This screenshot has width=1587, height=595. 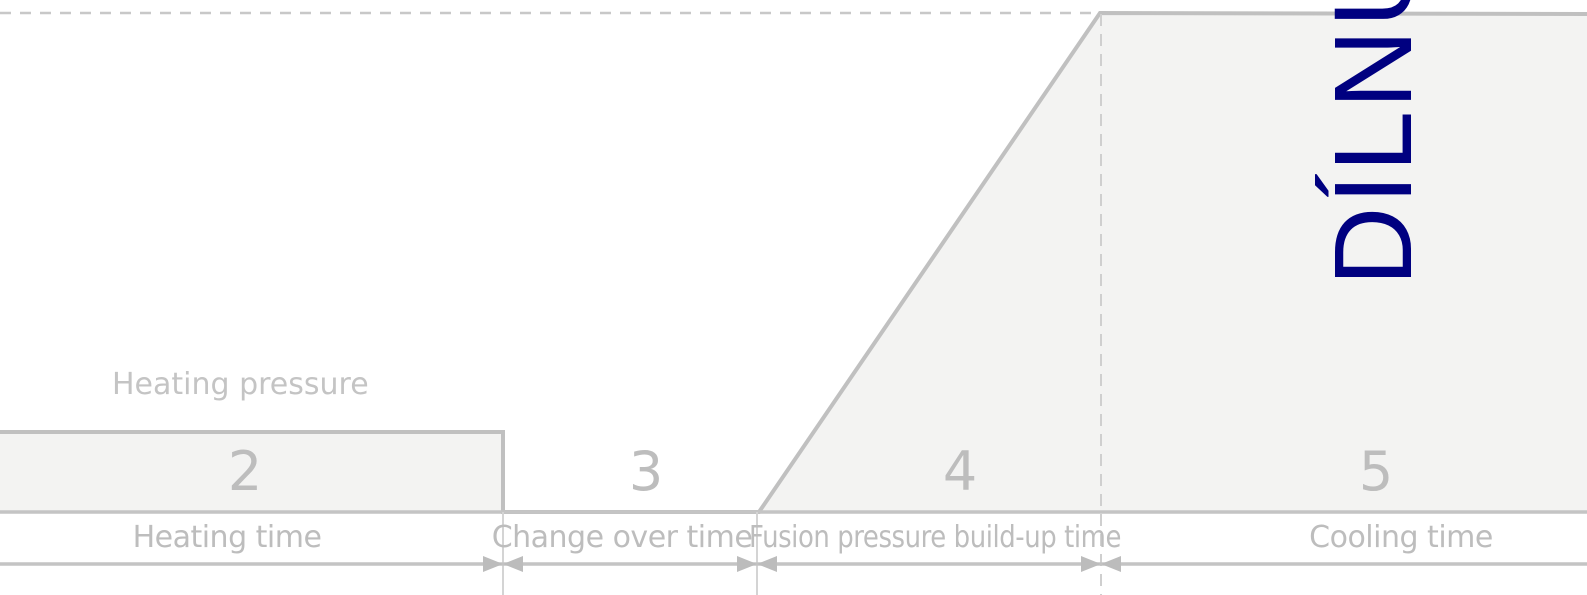 I want to click on phase-label-change-over-time: Change over time, so click(x=622, y=537).